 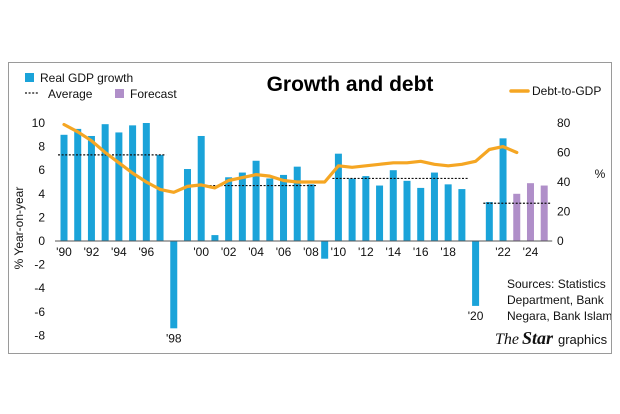 I want to click on bar-2011, so click(x=352, y=209).